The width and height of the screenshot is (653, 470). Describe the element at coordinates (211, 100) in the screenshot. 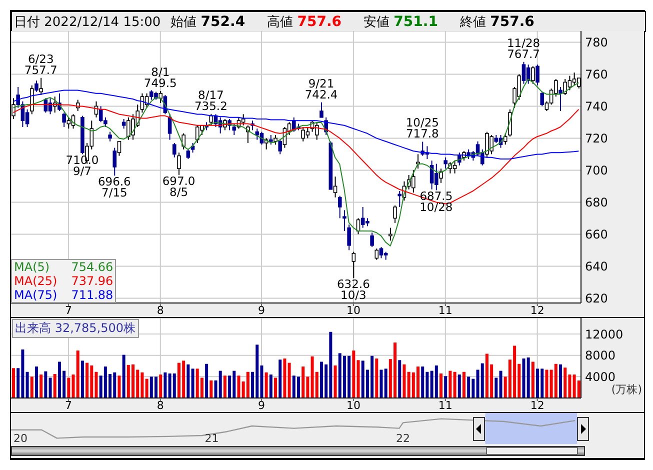

I see `annotation: 8/17 735.2` at that location.